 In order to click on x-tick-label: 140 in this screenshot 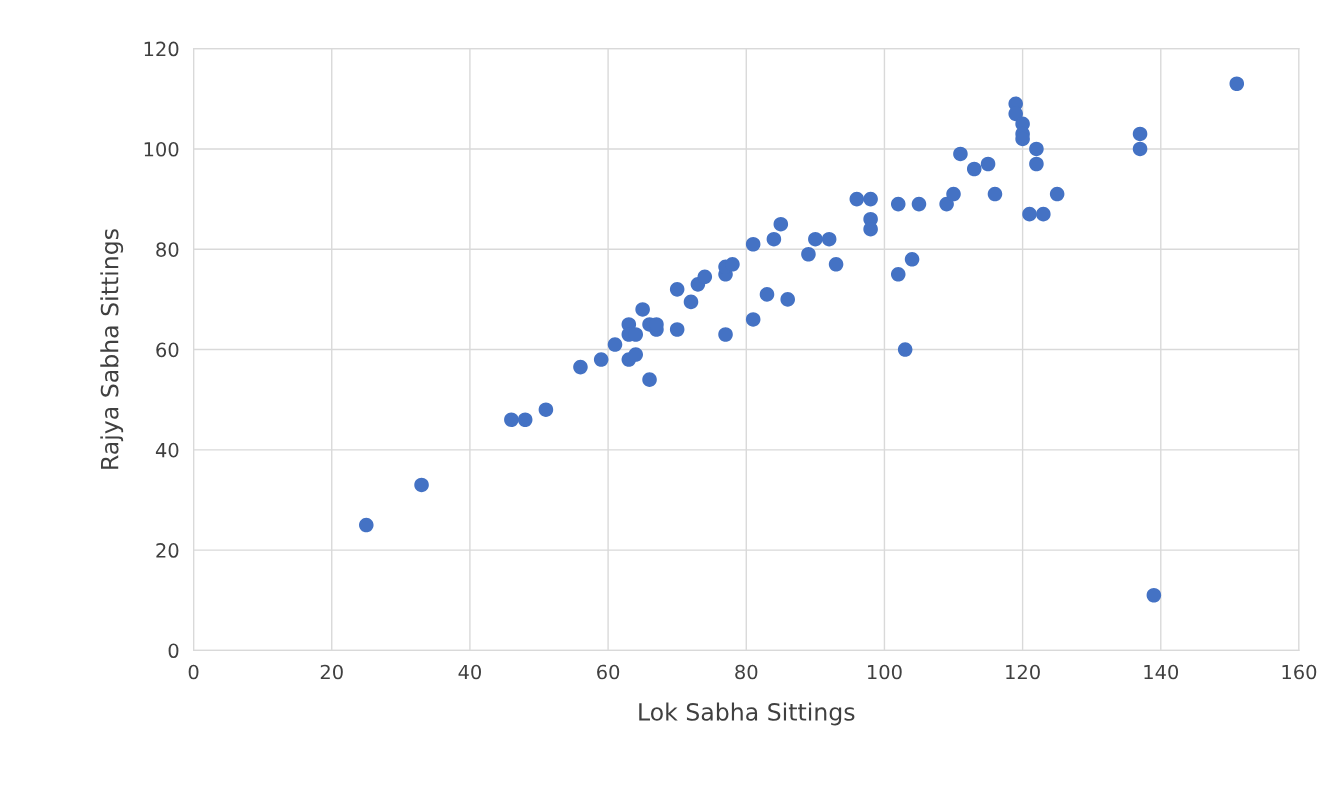, I will do `click(1161, 672)`.